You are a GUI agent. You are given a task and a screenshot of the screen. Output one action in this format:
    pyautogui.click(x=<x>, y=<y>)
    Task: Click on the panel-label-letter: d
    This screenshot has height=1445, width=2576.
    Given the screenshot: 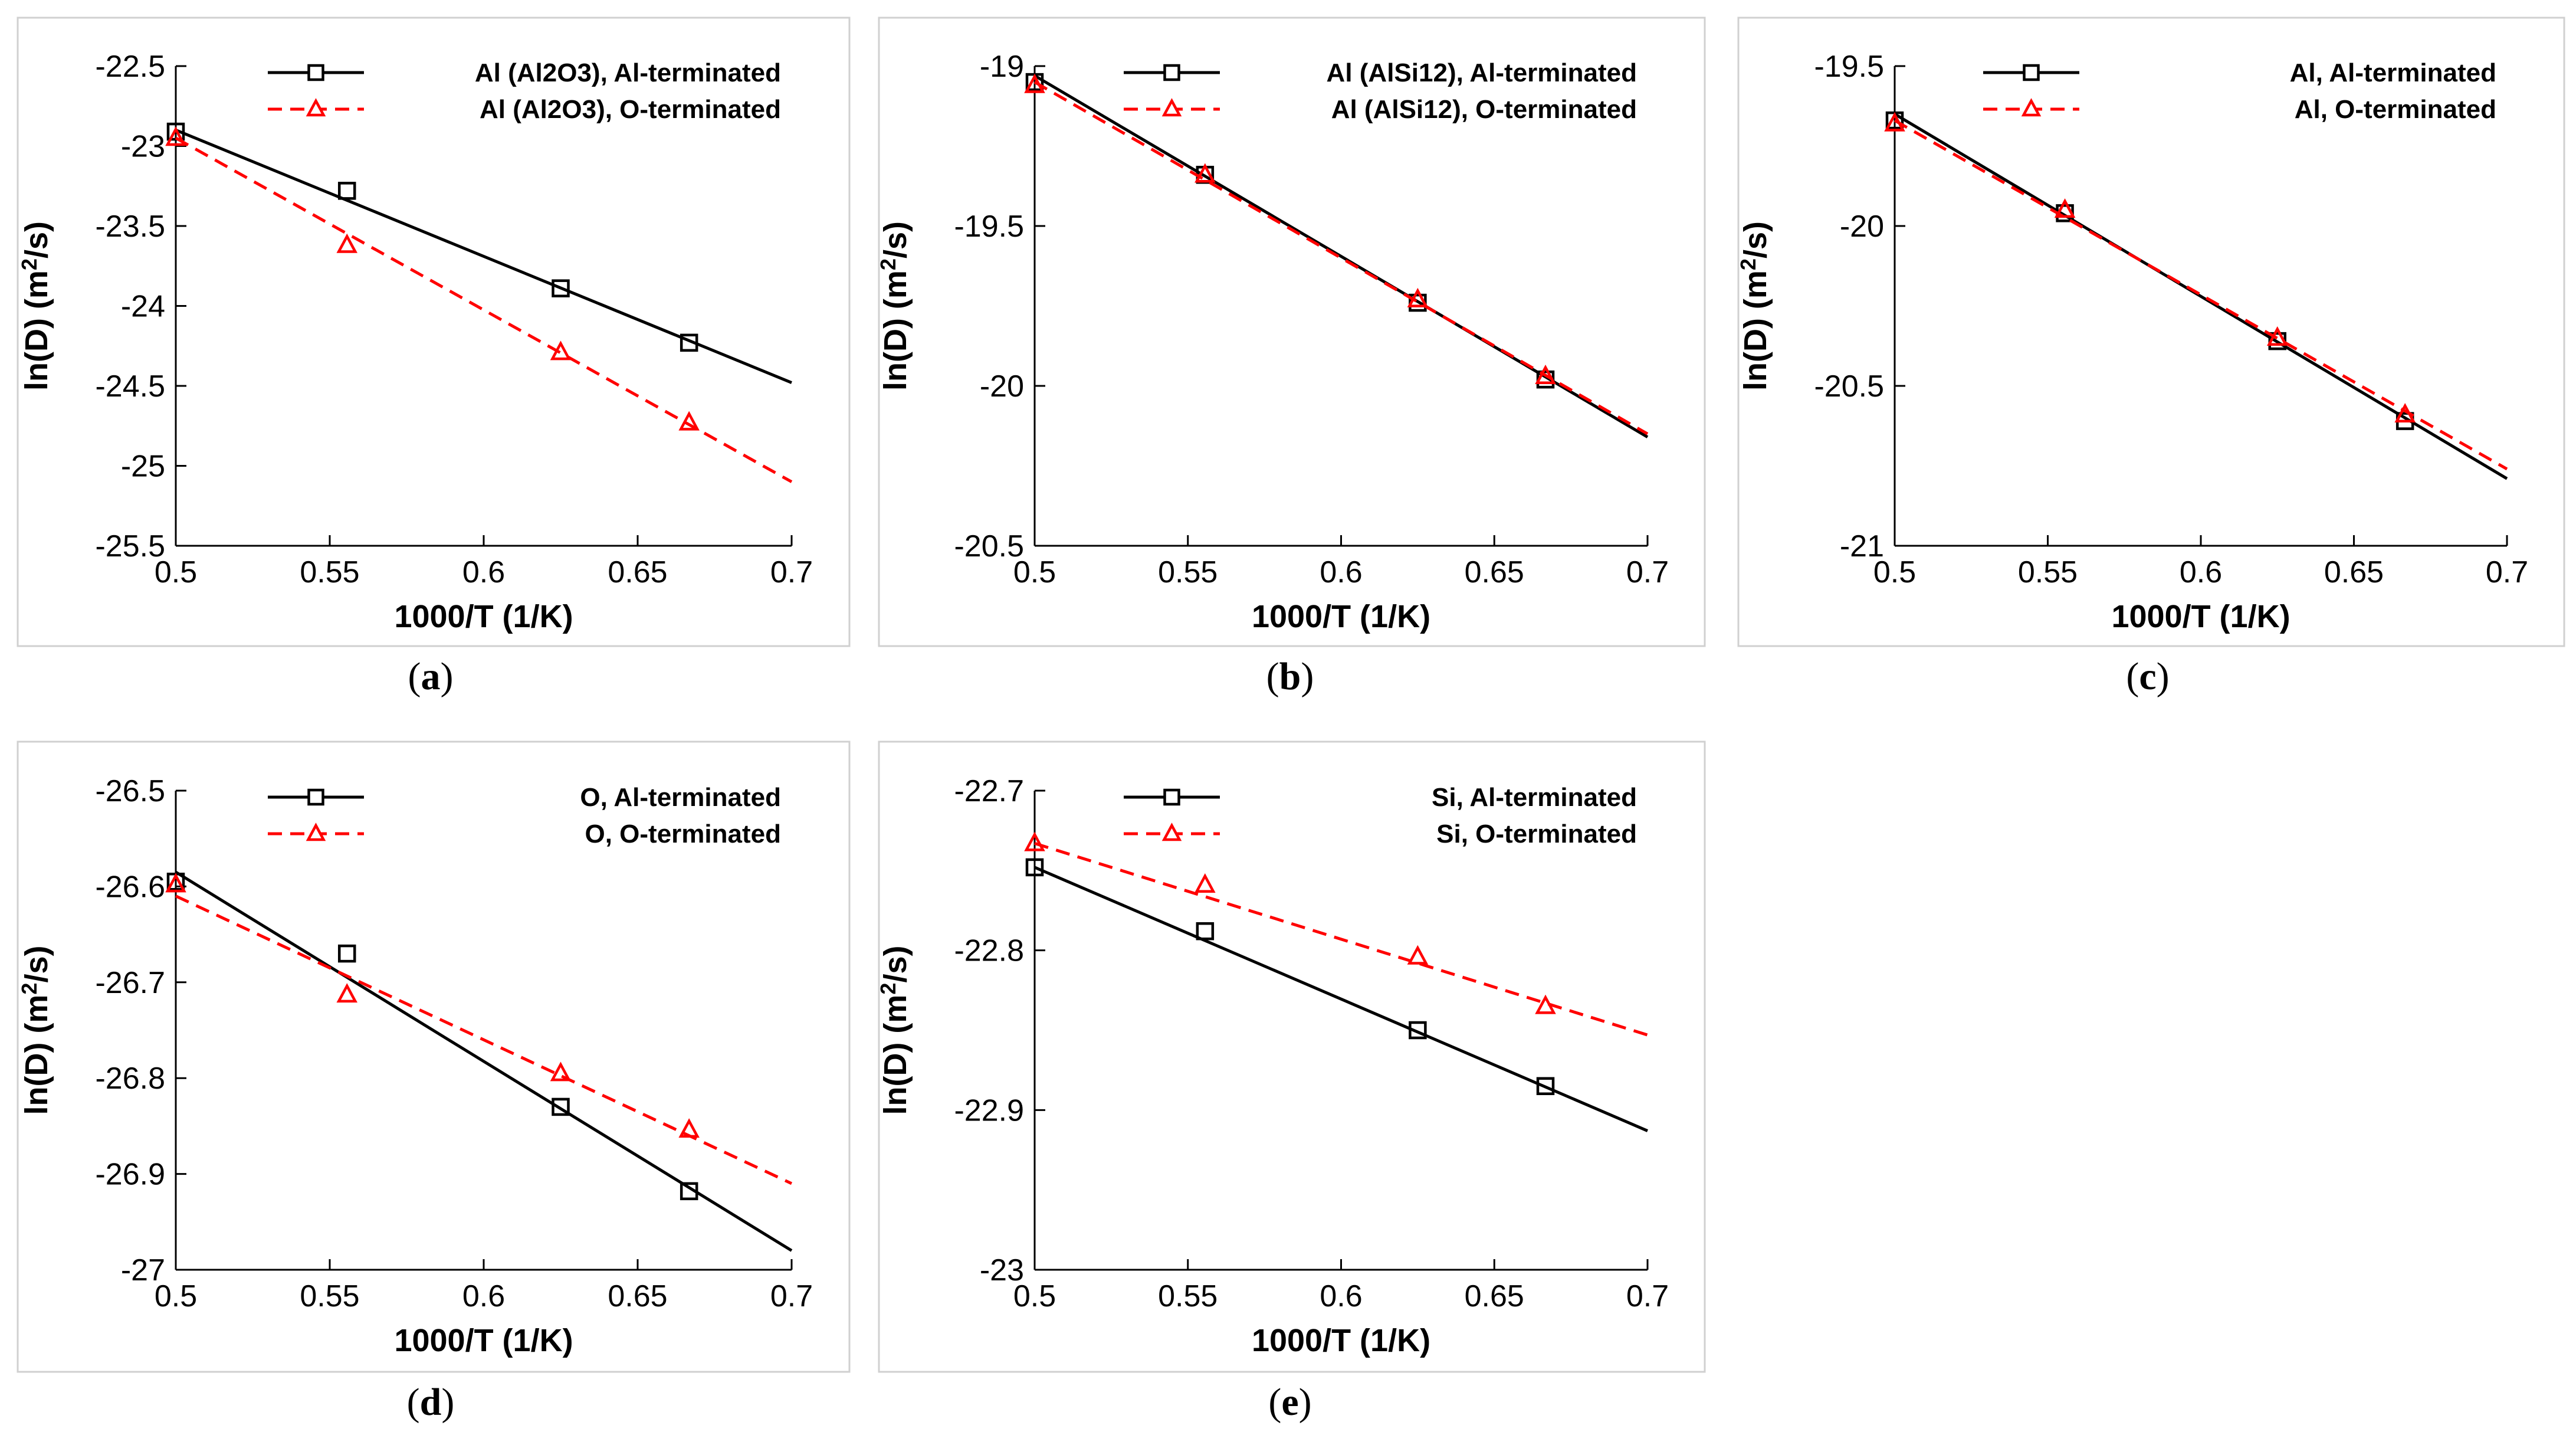 What is the action you would take?
    pyautogui.click(x=431, y=1402)
    